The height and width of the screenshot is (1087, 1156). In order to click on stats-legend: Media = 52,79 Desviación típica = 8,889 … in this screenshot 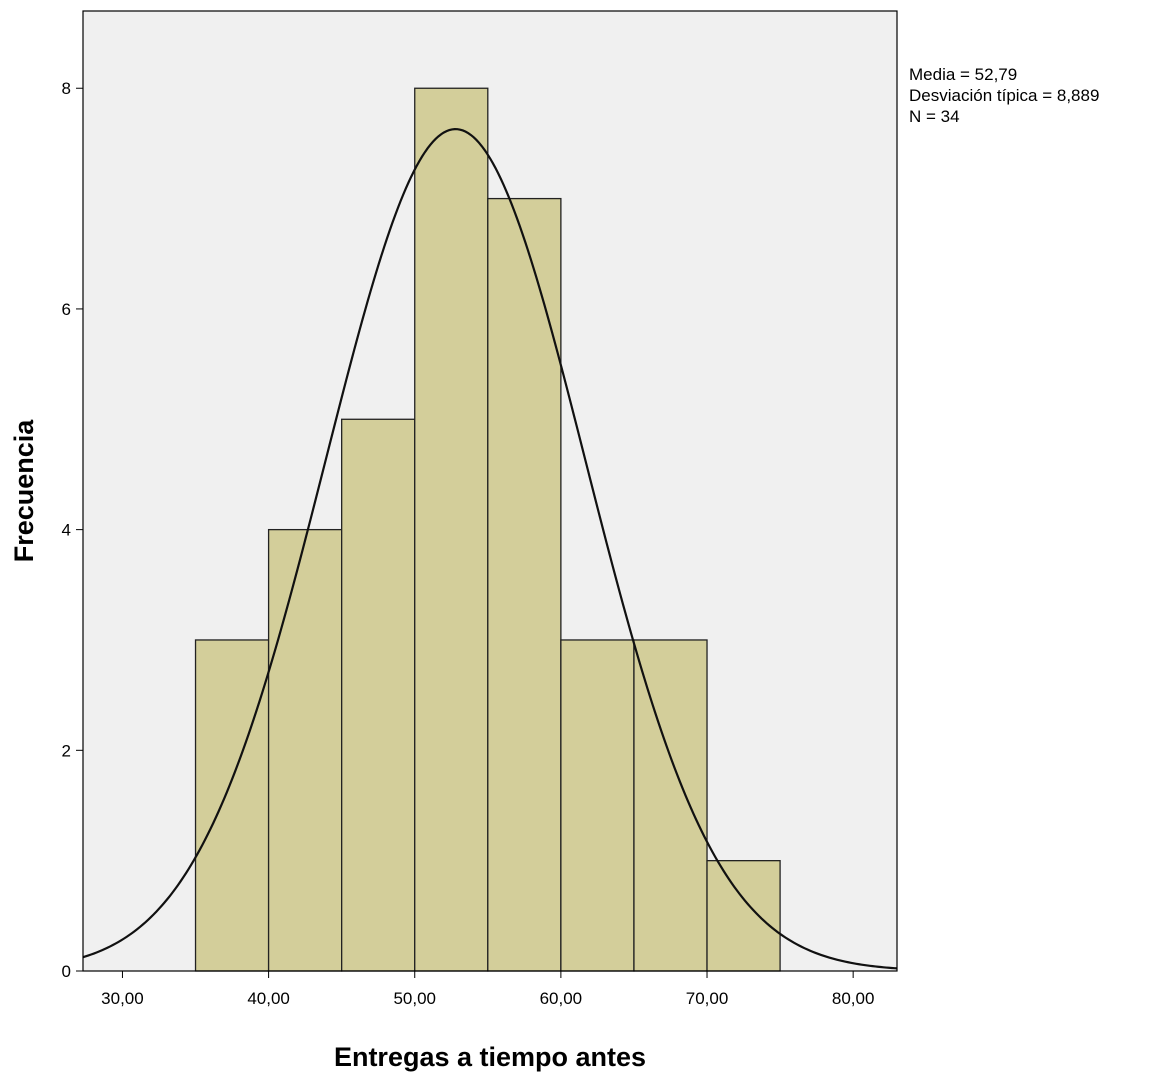, I will do `click(1004, 95)`.